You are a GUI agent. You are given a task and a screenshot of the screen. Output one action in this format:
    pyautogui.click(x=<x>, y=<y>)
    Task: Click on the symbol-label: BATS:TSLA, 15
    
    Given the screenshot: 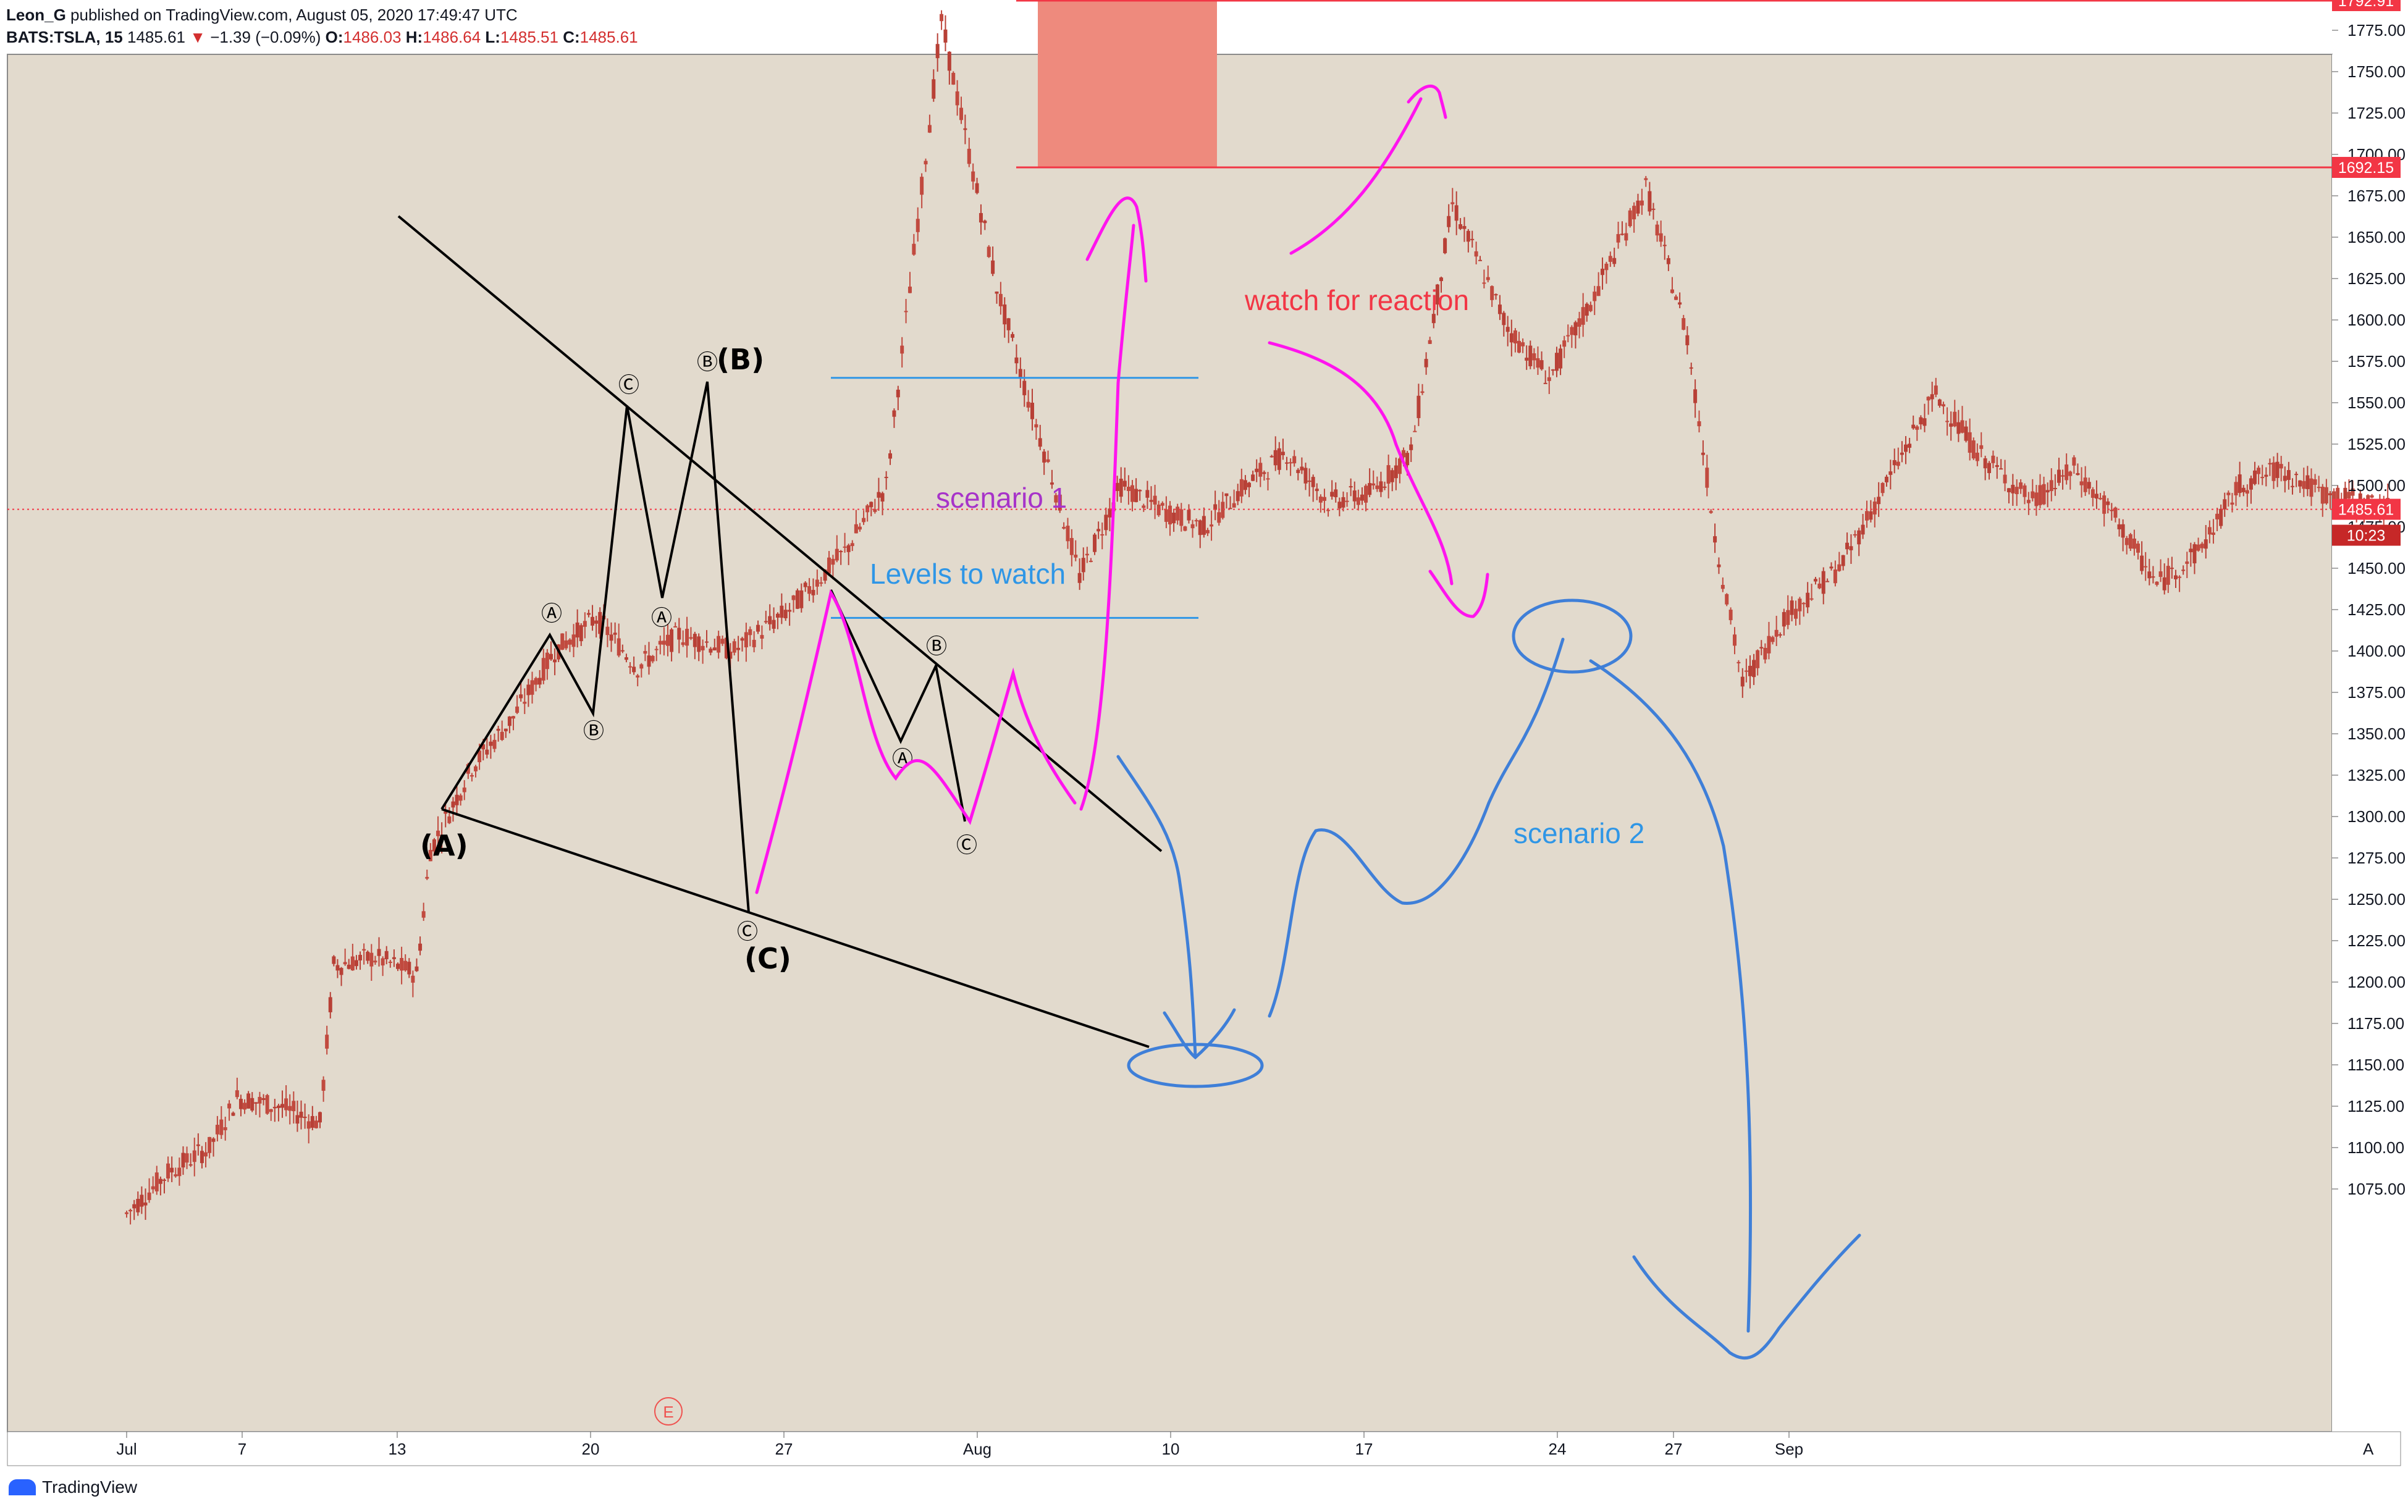 What is the action you would take?
    pyautogui.click(x=64, y=37)
    